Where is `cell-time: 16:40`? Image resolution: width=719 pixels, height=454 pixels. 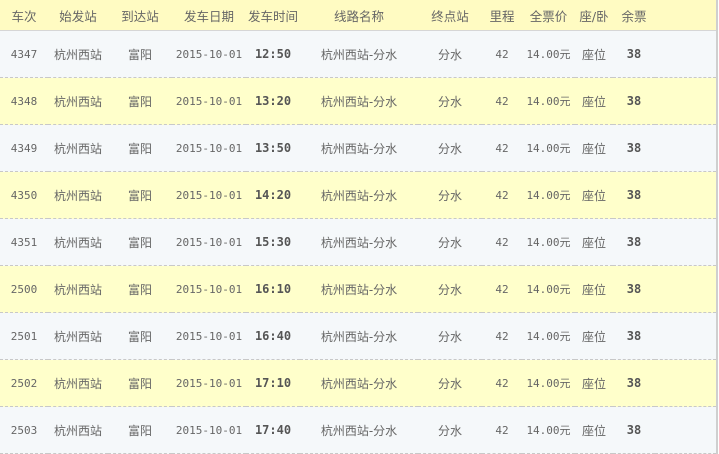
cell-time: 16:40 is located at coordinates (273, 336).